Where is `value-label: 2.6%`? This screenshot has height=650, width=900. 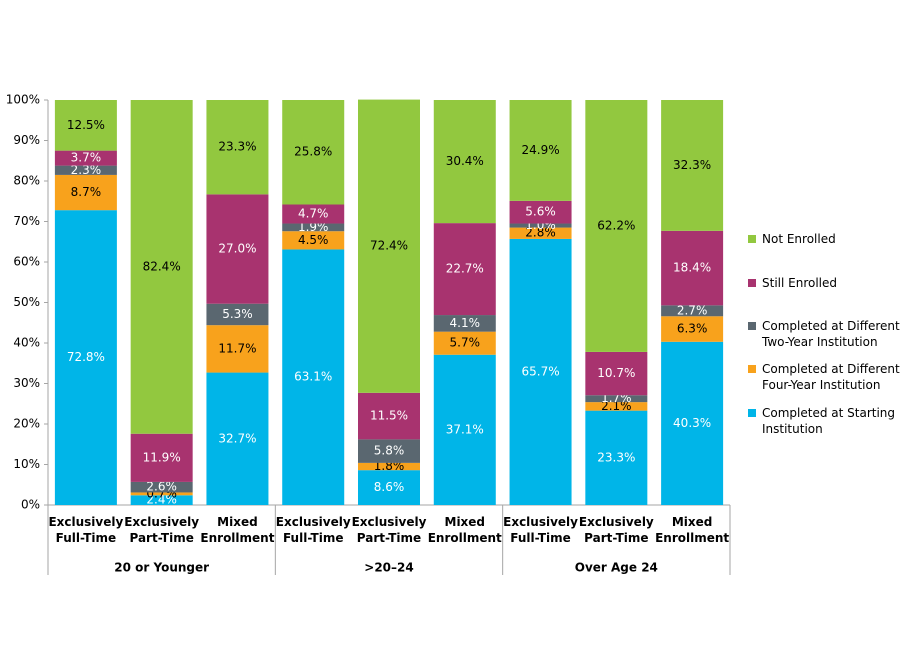
value-label: 2.6% is located at coordinates (161, 487).